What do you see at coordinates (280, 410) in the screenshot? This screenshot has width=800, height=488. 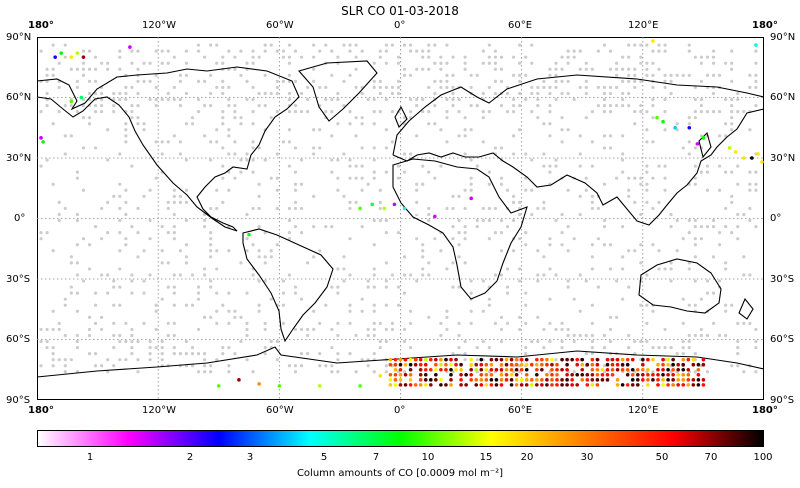 I see `lon-label-bottom-2: 60°W` at bounding box center [280, 410].